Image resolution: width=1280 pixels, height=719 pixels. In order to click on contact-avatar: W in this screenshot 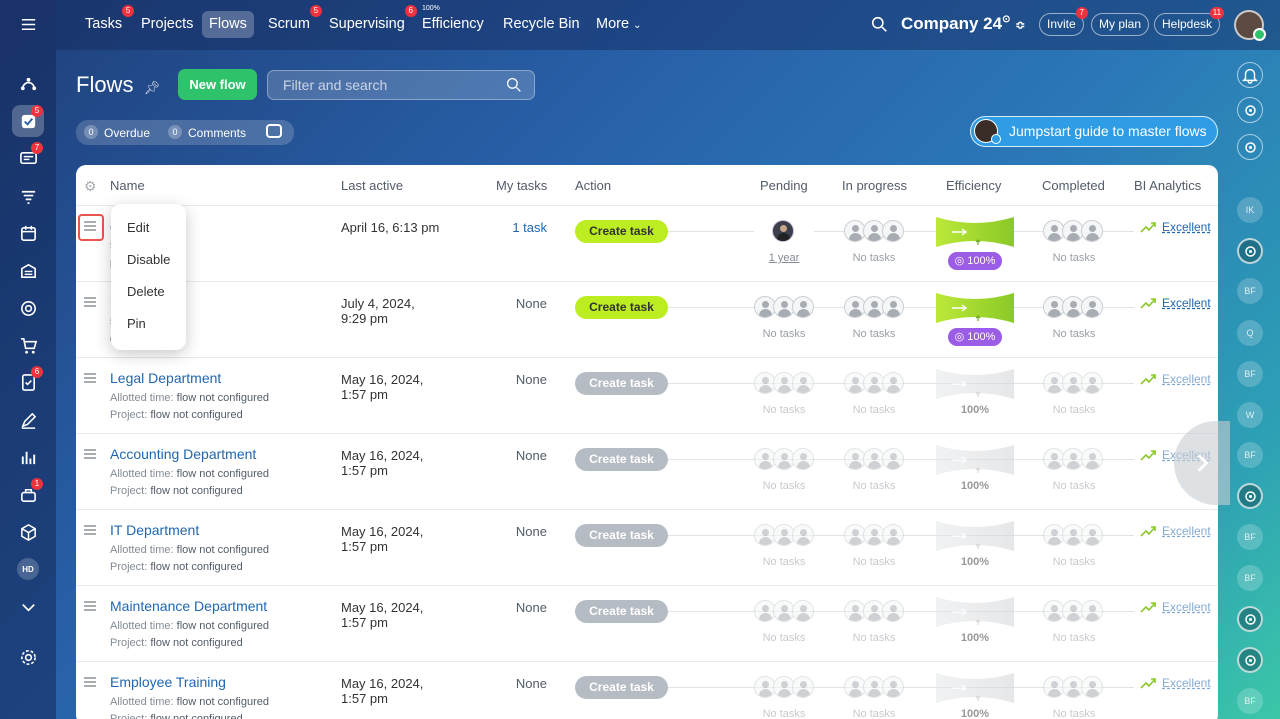, I will do `click(1250, 415)`.